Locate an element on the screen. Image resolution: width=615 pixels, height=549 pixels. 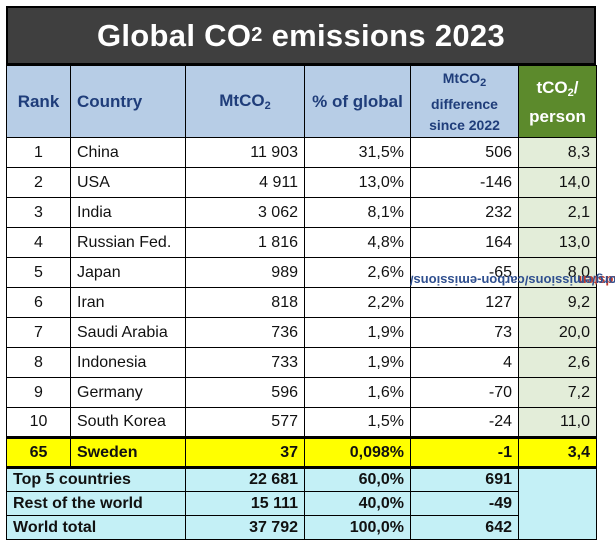
summary-label: Rest of the world is located at coordinates (96, 503).